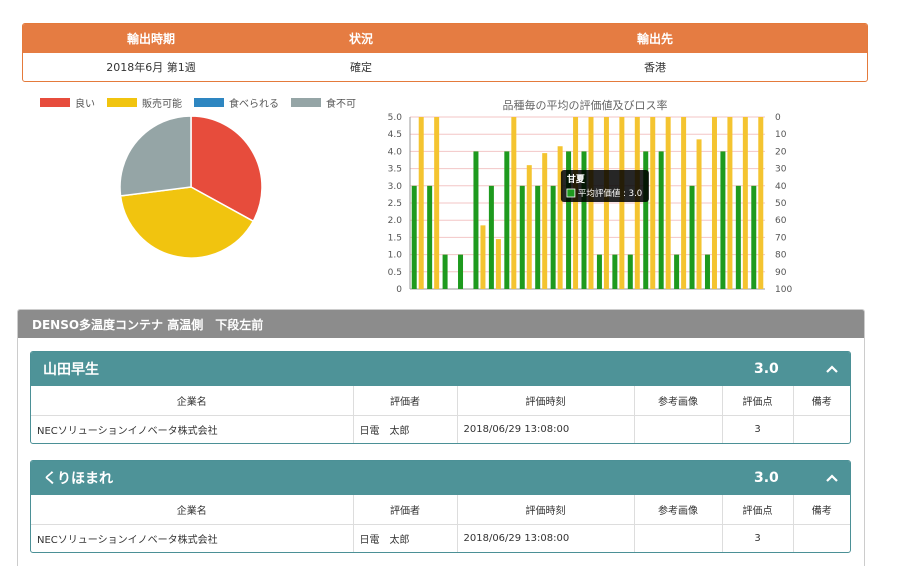 The image size is (900, 566). Describe the element at coordinates (781, 256) in the screenshot. I see `right-tick-label: 80` at that location.